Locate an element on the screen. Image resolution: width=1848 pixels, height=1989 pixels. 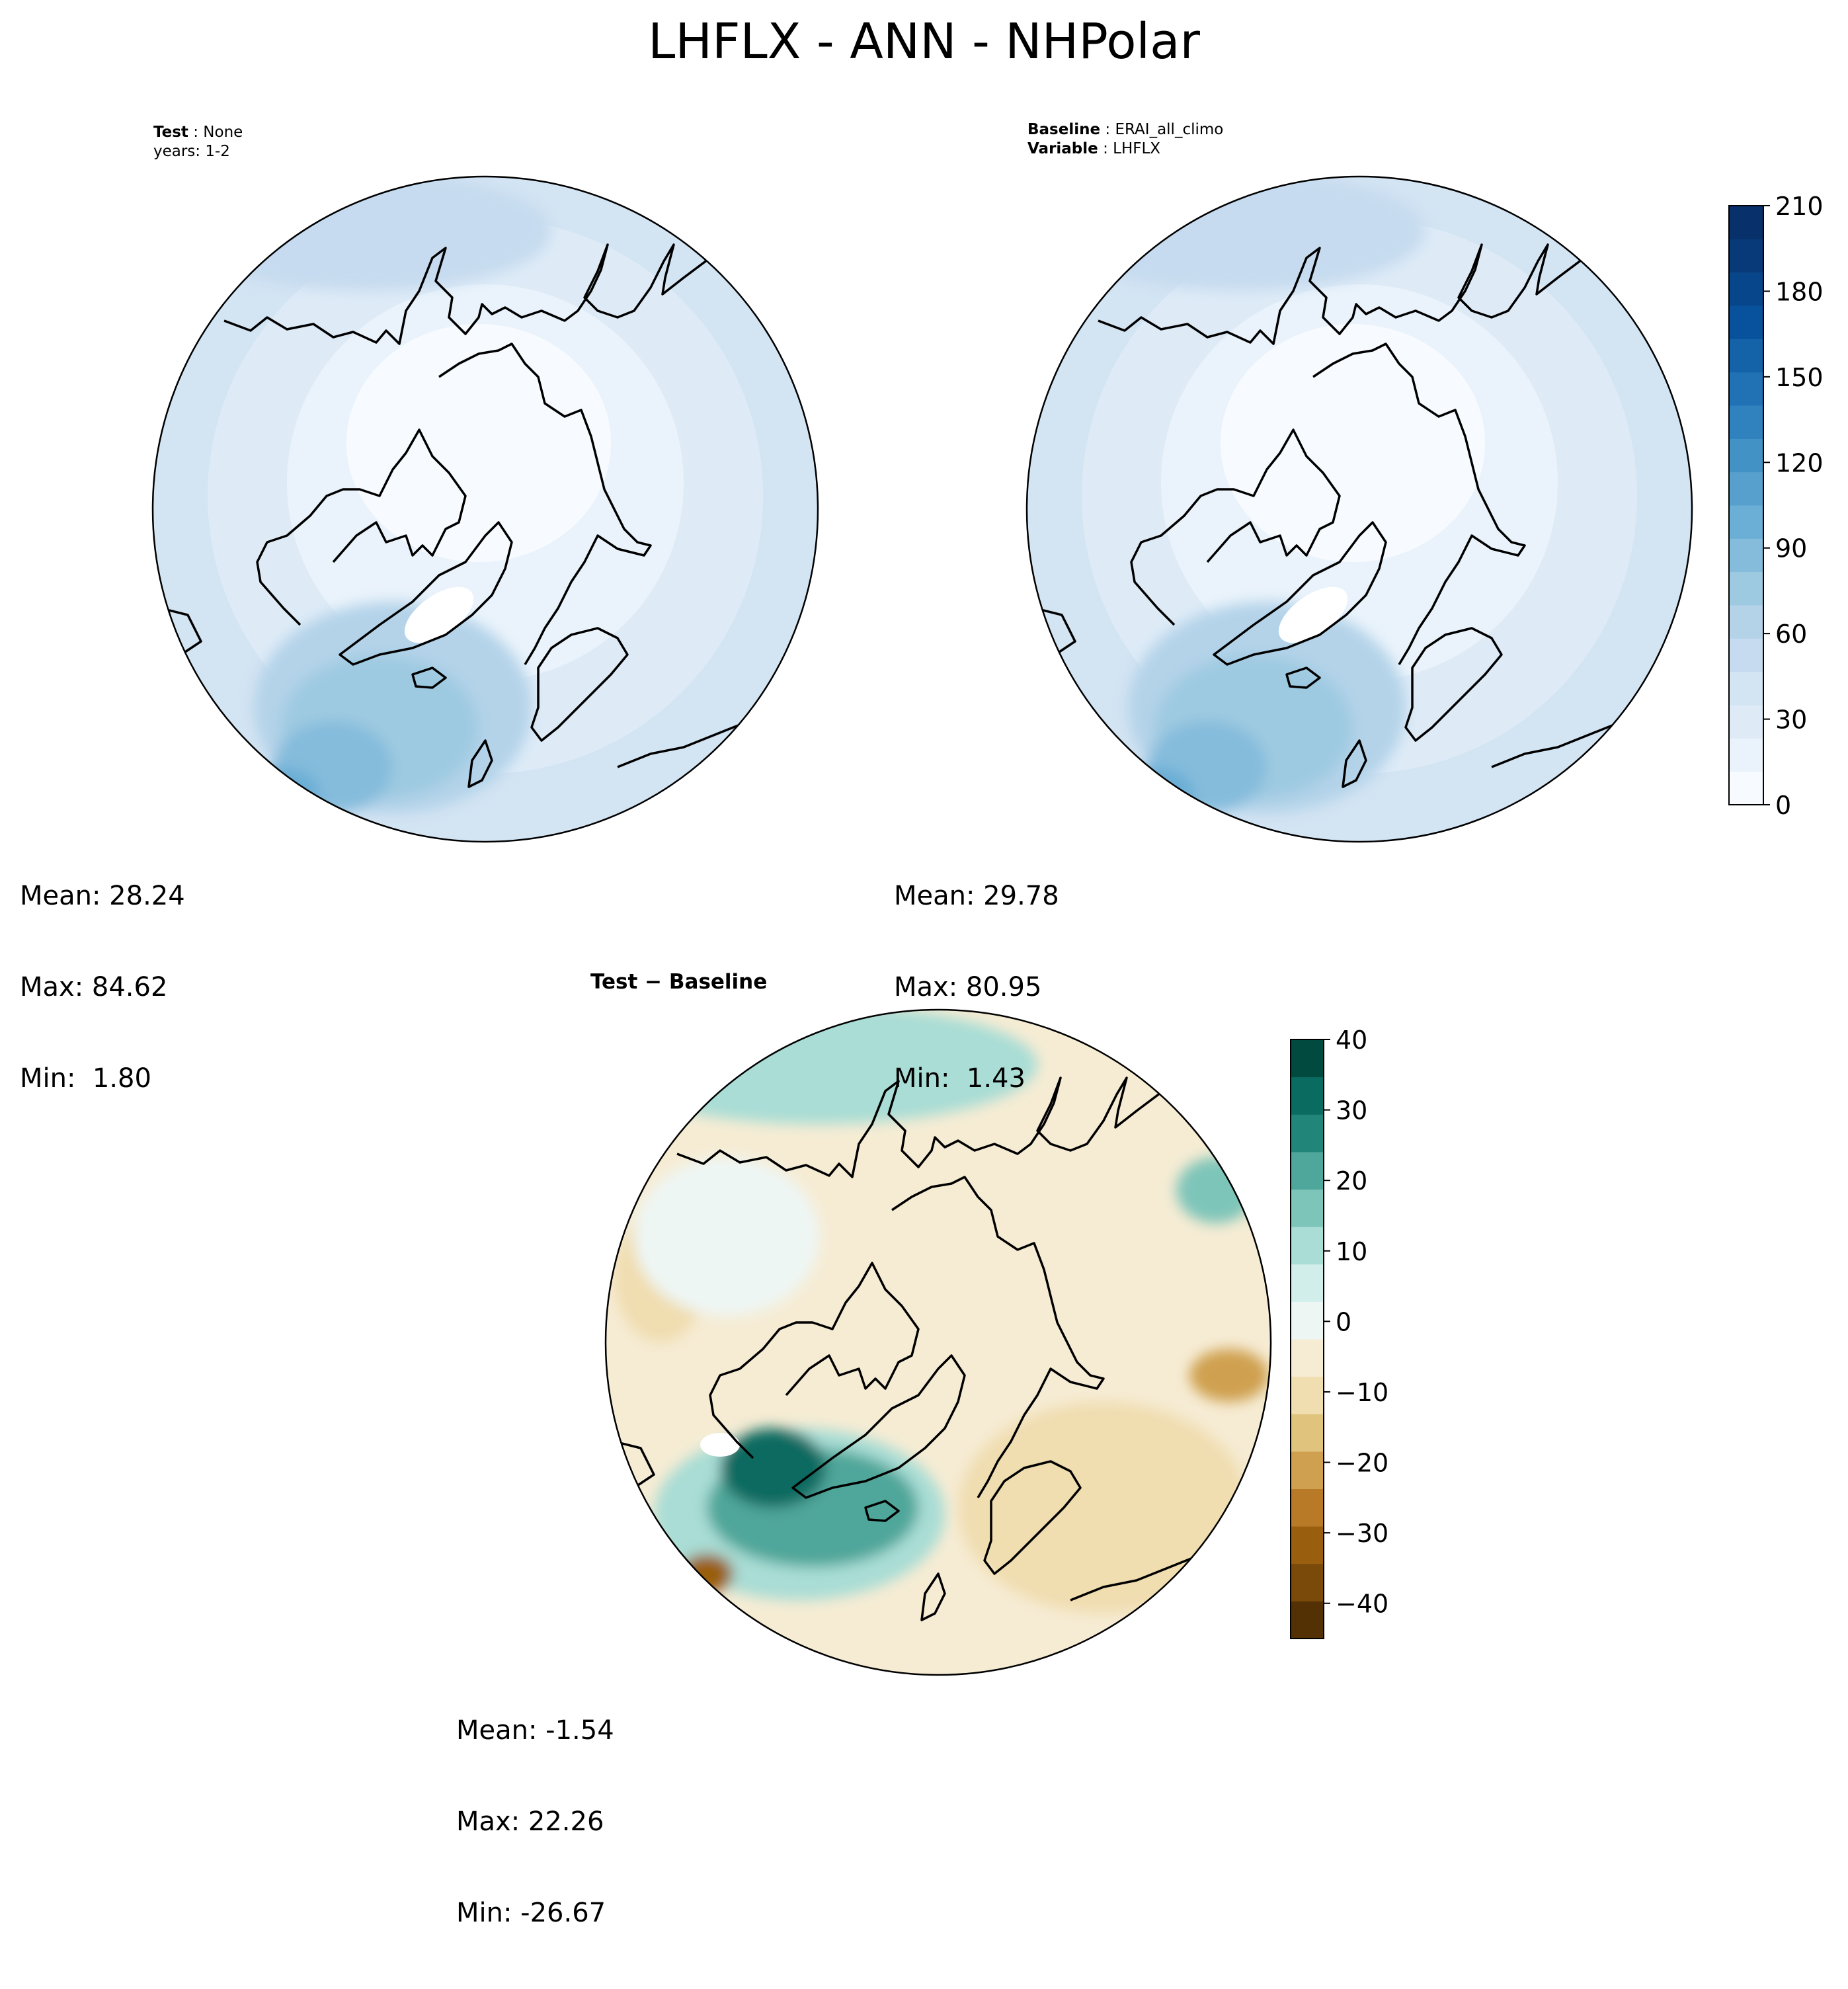
diff-title: Test − Baseline is located at coordinates (678, 982).